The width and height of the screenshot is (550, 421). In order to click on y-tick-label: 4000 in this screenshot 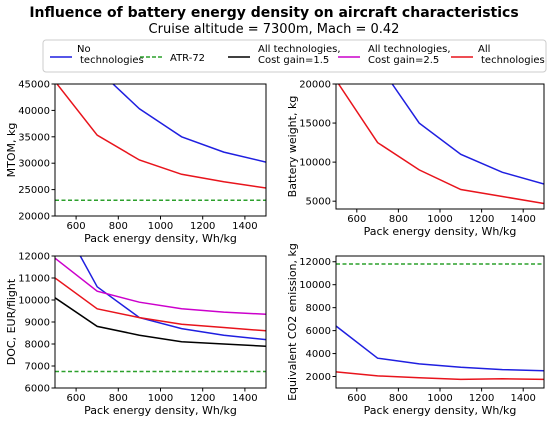, I will do `click(318, 354)`.